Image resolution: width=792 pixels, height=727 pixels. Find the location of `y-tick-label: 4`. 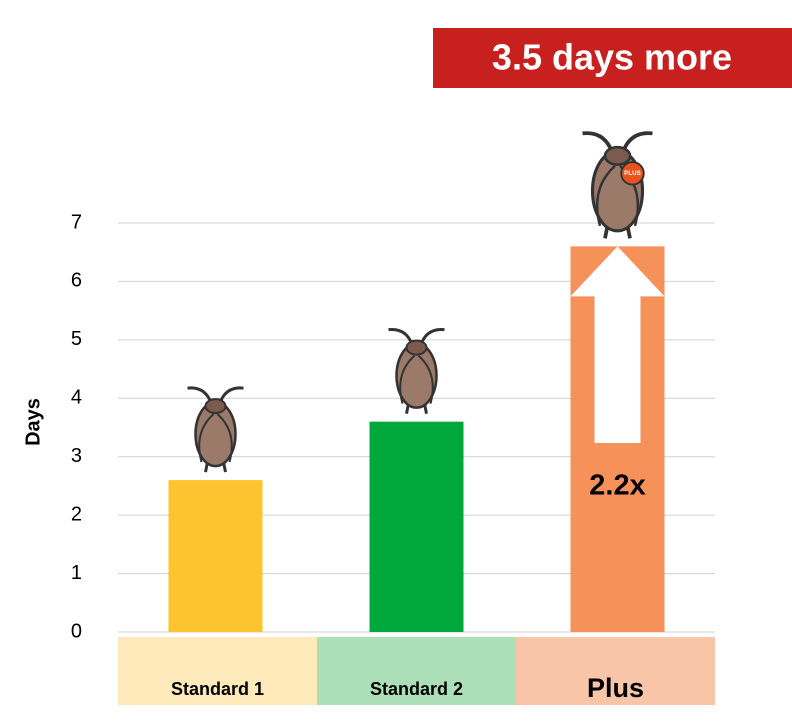

y-tick-label: 4 is located at coordinates (76, 398).